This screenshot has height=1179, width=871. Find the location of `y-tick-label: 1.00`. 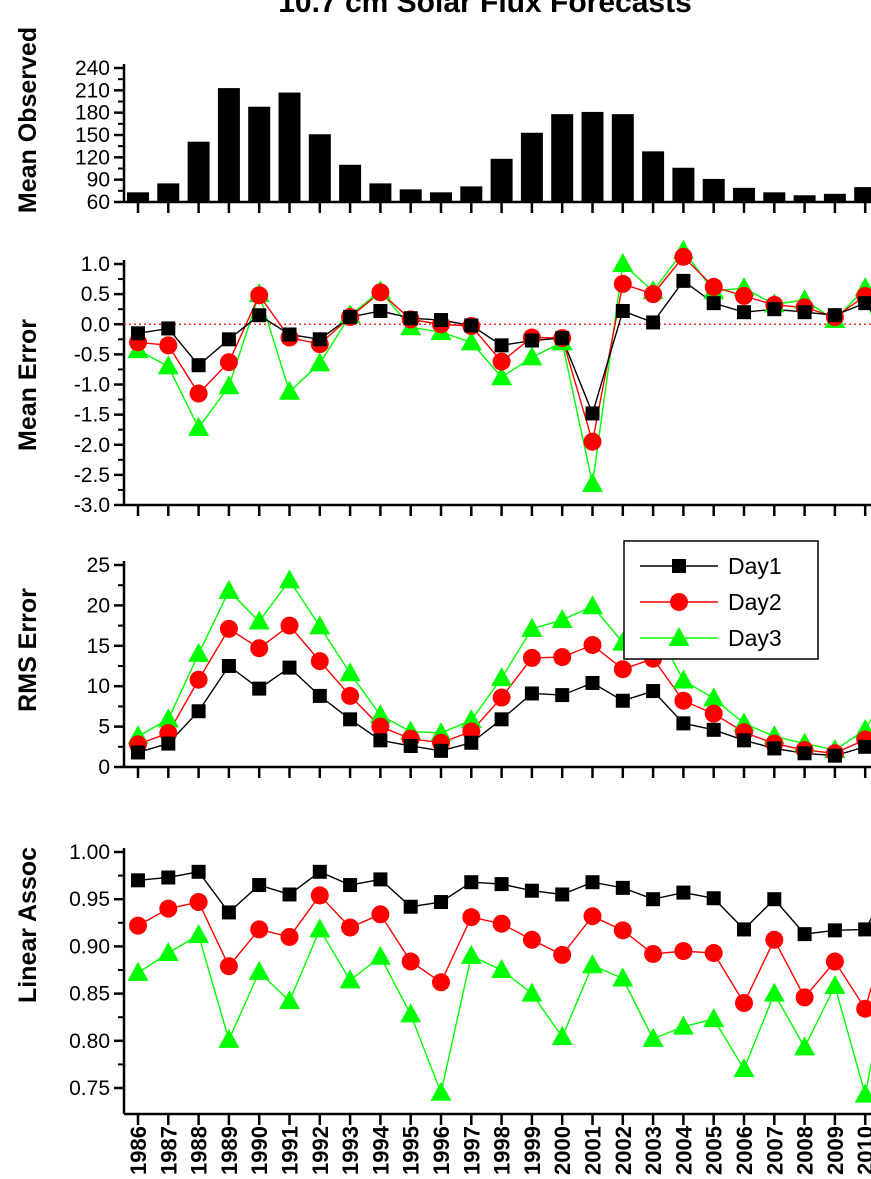

y-tick-label: 1.00 is located at coordinates (89, 852).